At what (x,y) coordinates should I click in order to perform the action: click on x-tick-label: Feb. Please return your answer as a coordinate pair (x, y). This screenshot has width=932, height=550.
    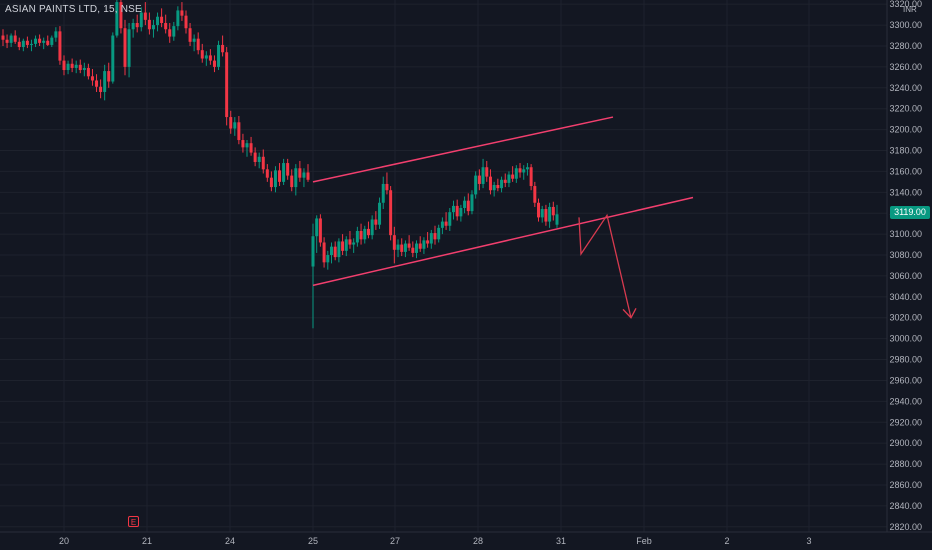
    Looking at the image, I should click on (644, 541).